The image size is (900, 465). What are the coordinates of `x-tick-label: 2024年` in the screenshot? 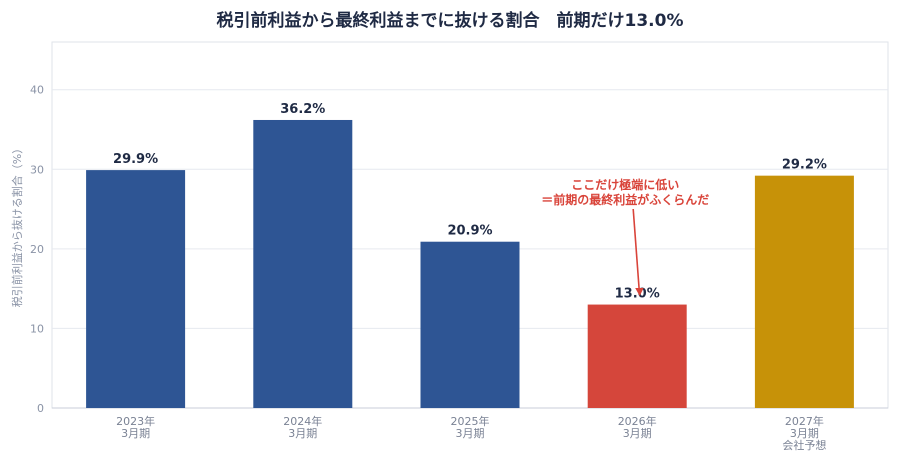 It's located at (302, 421).